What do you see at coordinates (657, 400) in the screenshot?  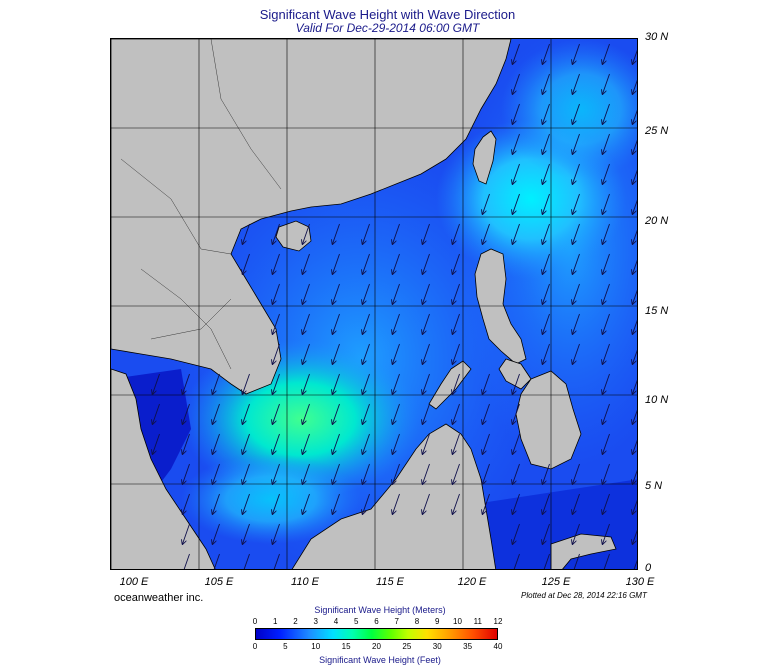 I see `lat-label-10n: 10 N` at bounding box center [657, 400].